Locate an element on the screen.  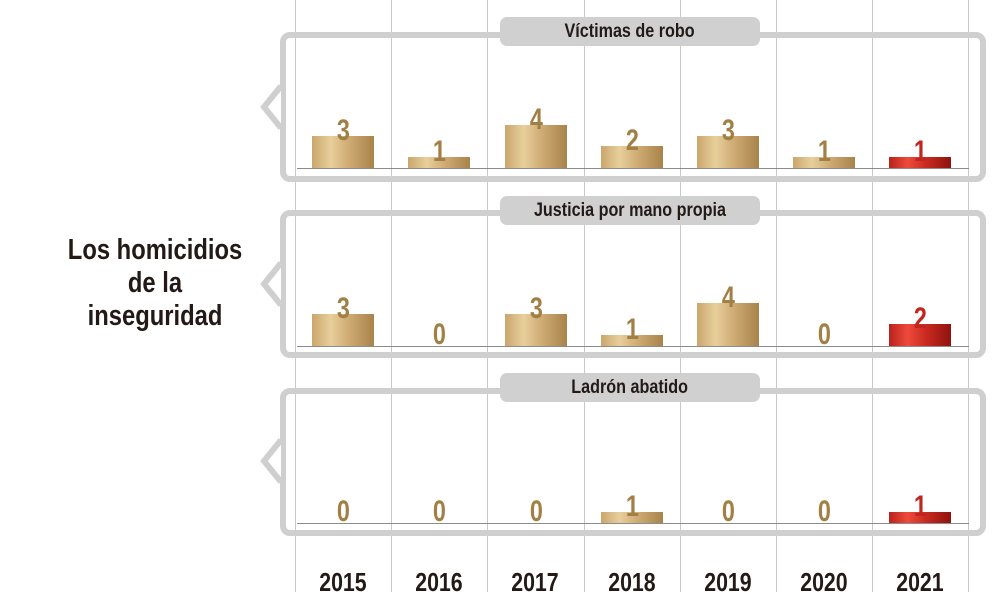
panel-title-pill: Justicia por mano propia is located at coordinates (630, 210).